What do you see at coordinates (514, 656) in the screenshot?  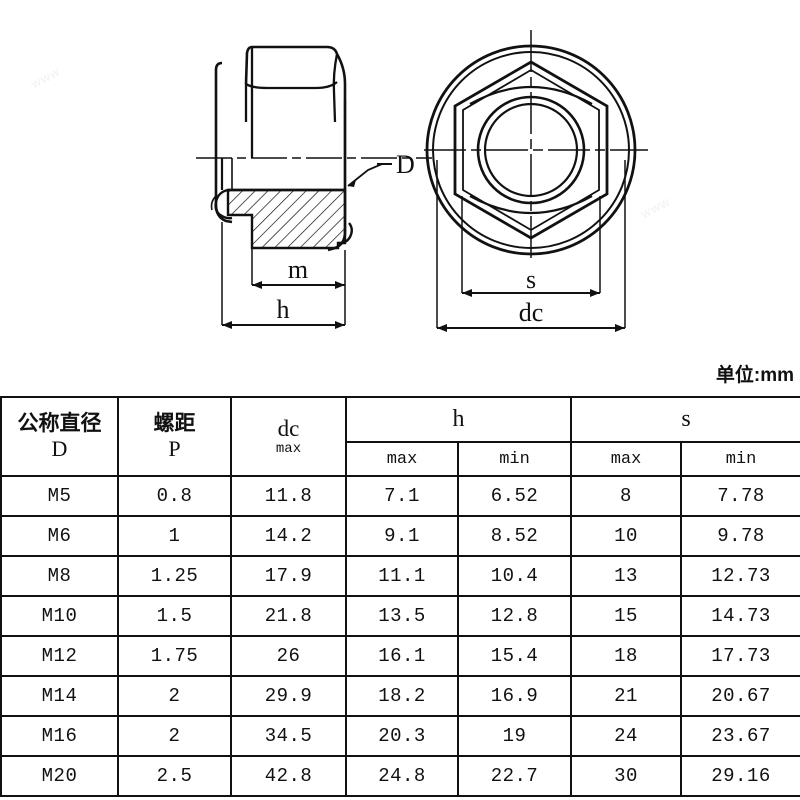 I see `cell-h-min: 15.4` at bounding box center [514, 656].